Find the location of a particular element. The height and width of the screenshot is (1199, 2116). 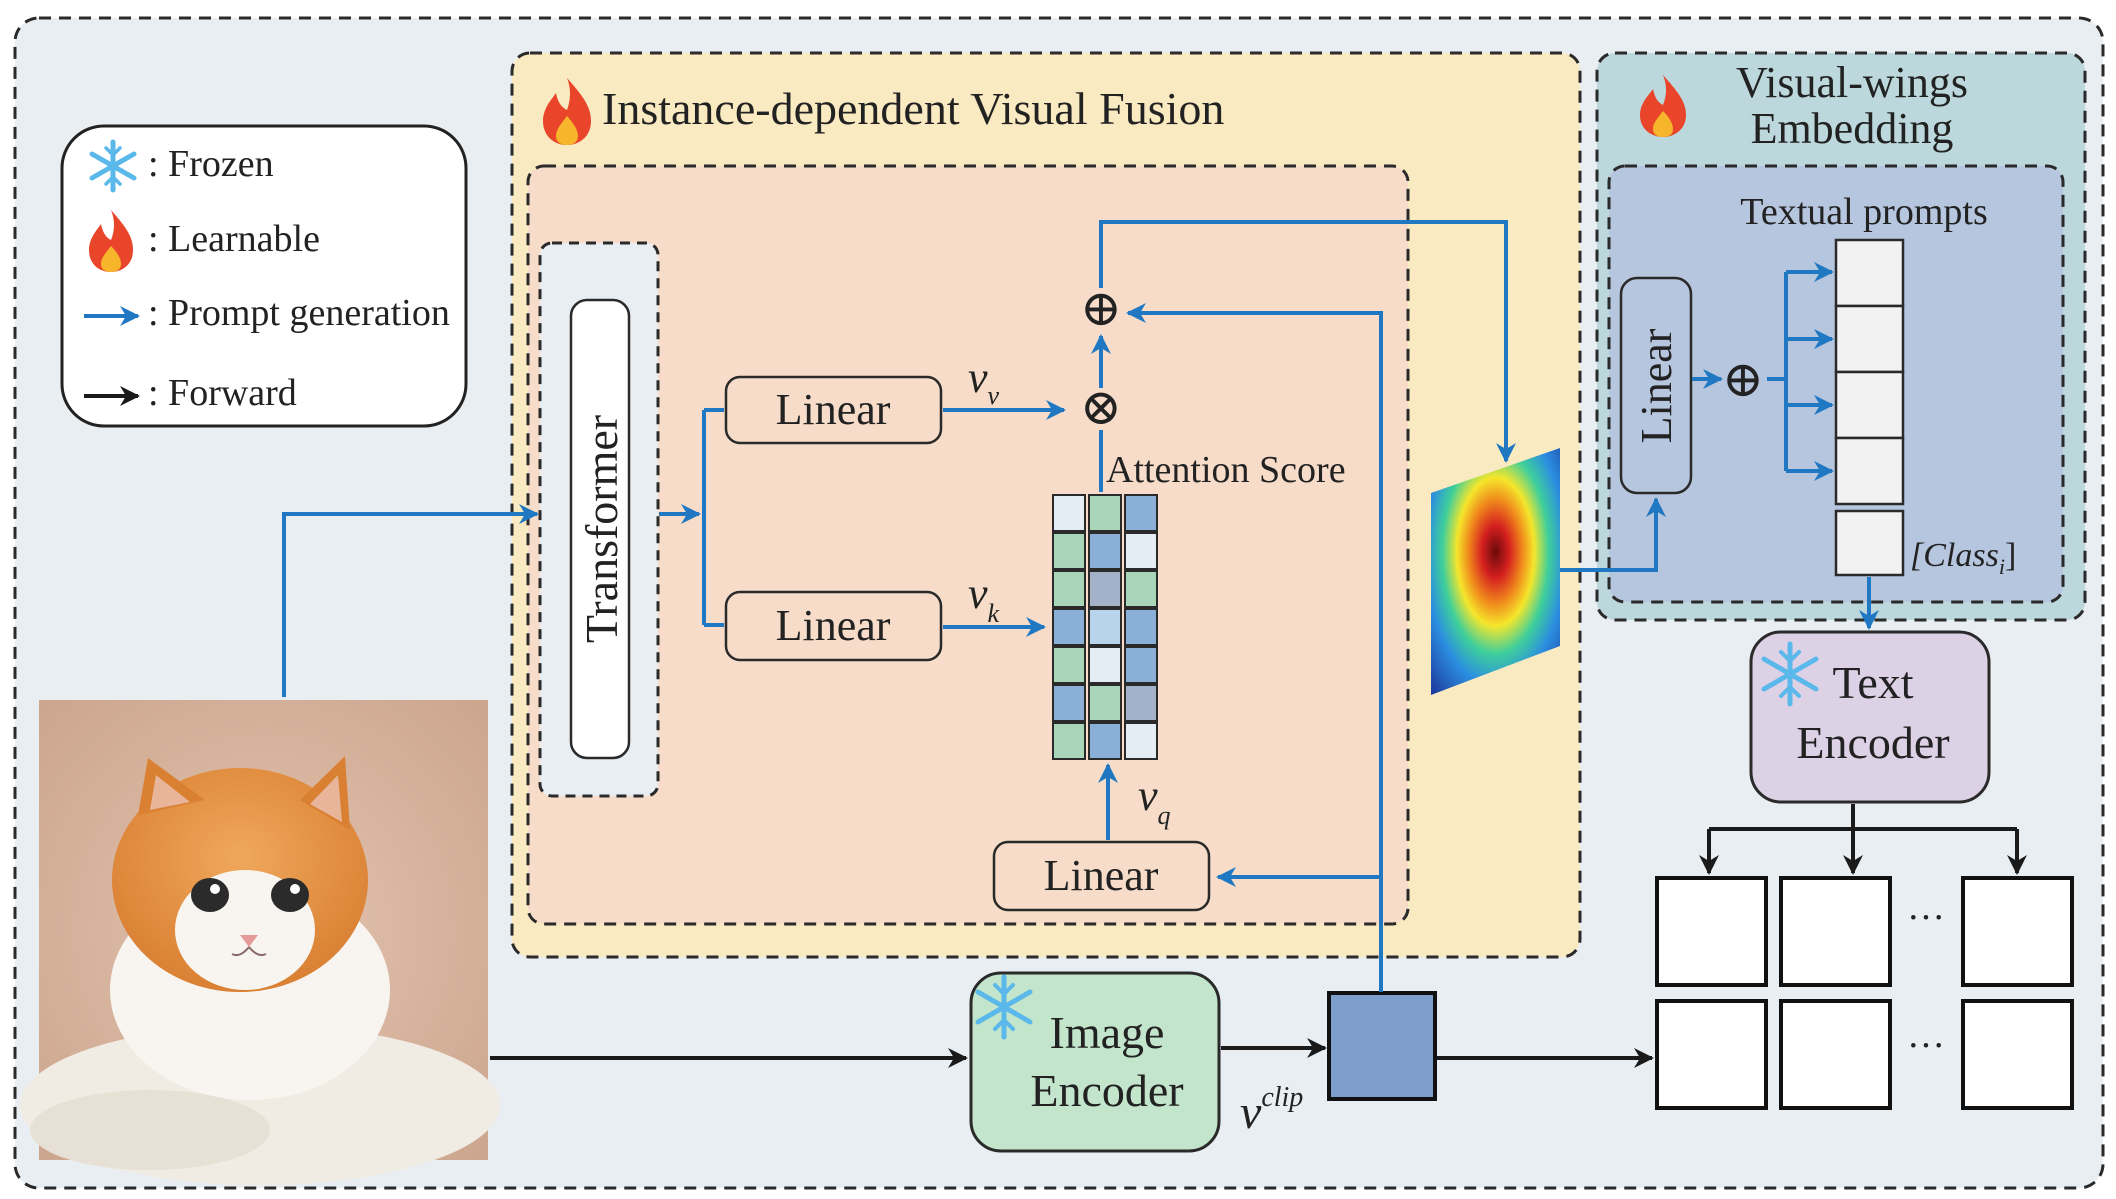

ellipsis-bottom: ··· is located at coordinates (1926, 1046).